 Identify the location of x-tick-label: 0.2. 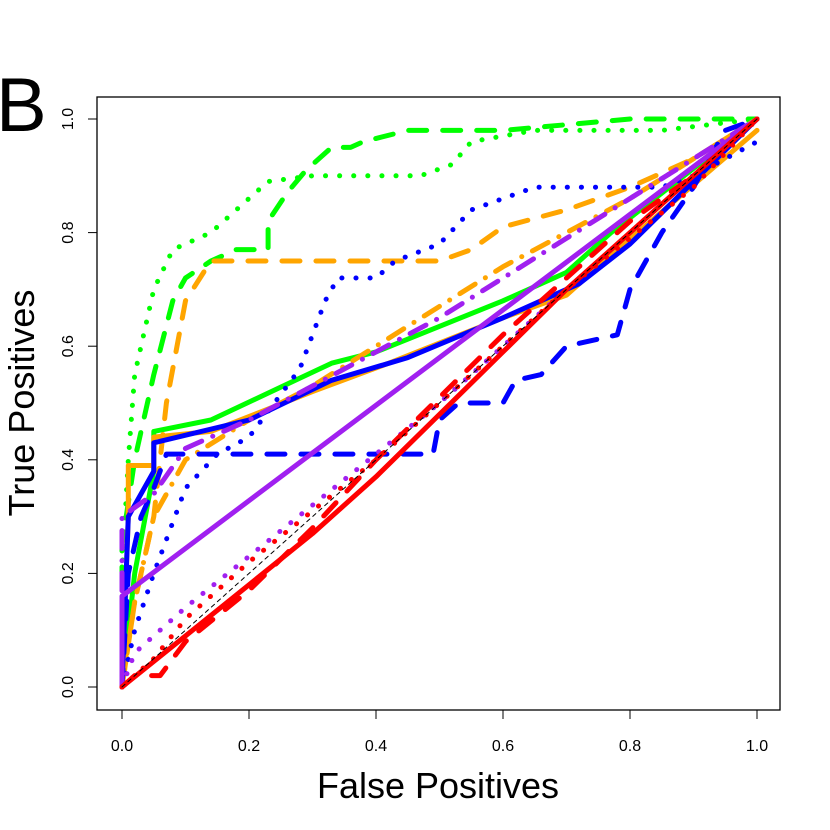
(249, 746).